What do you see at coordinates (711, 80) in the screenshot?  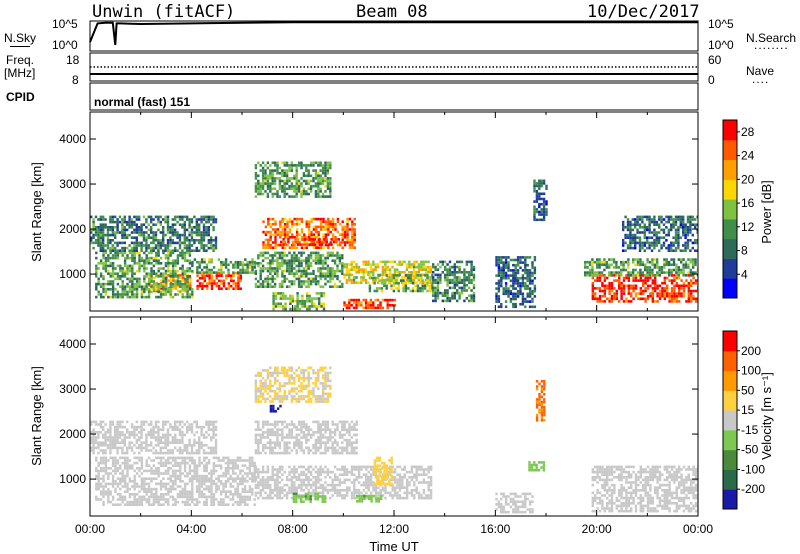 I see `freq-right-bottom-tick: 0` at bounding box center [711, 80].